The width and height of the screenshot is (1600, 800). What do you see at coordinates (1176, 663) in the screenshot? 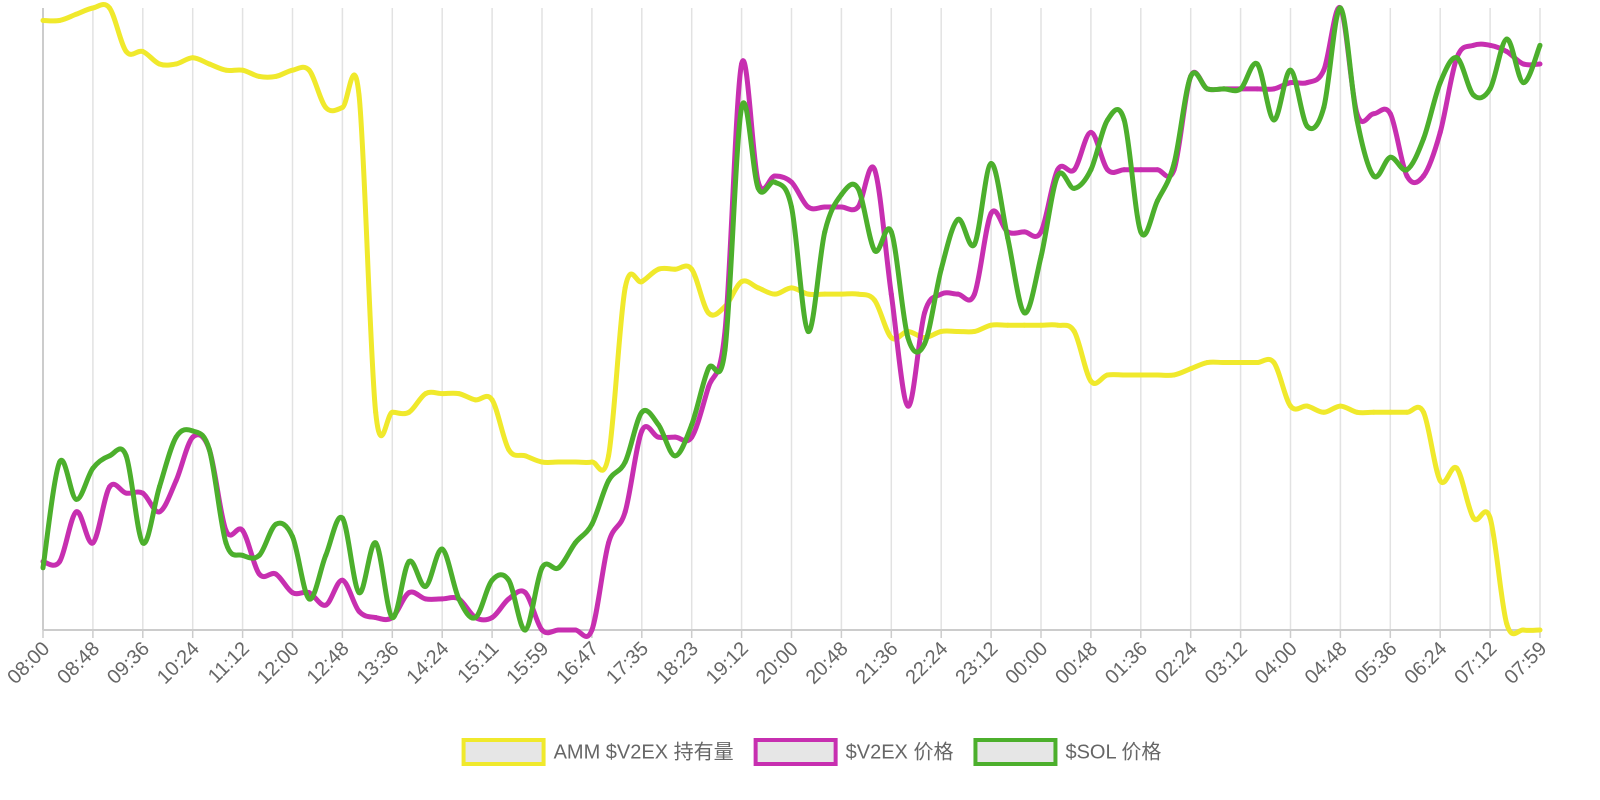
I see `x-tick-label: 02:24` at bounding box center [1176, 663].